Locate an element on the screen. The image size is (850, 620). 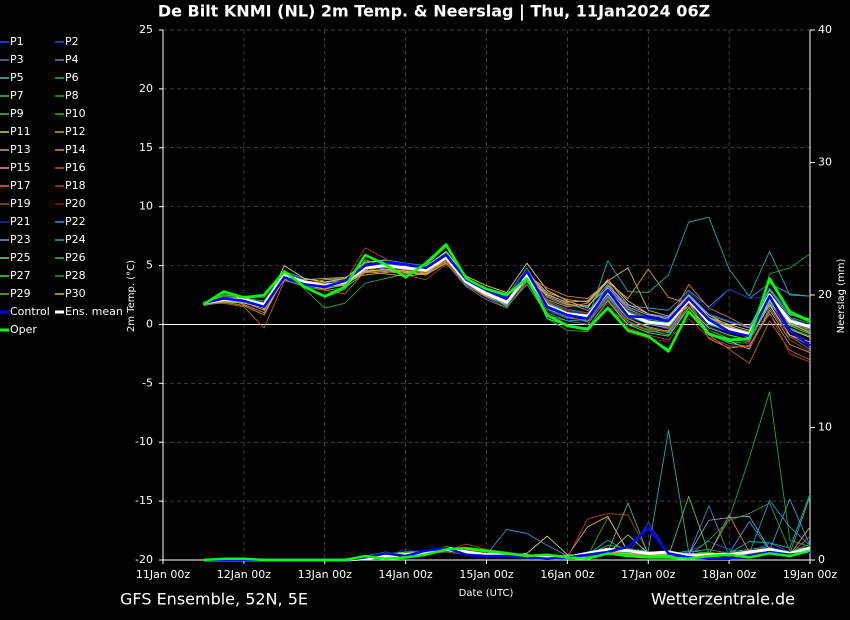
x-tick-label: 12Jan 00z is located at coordinates (244, 574).